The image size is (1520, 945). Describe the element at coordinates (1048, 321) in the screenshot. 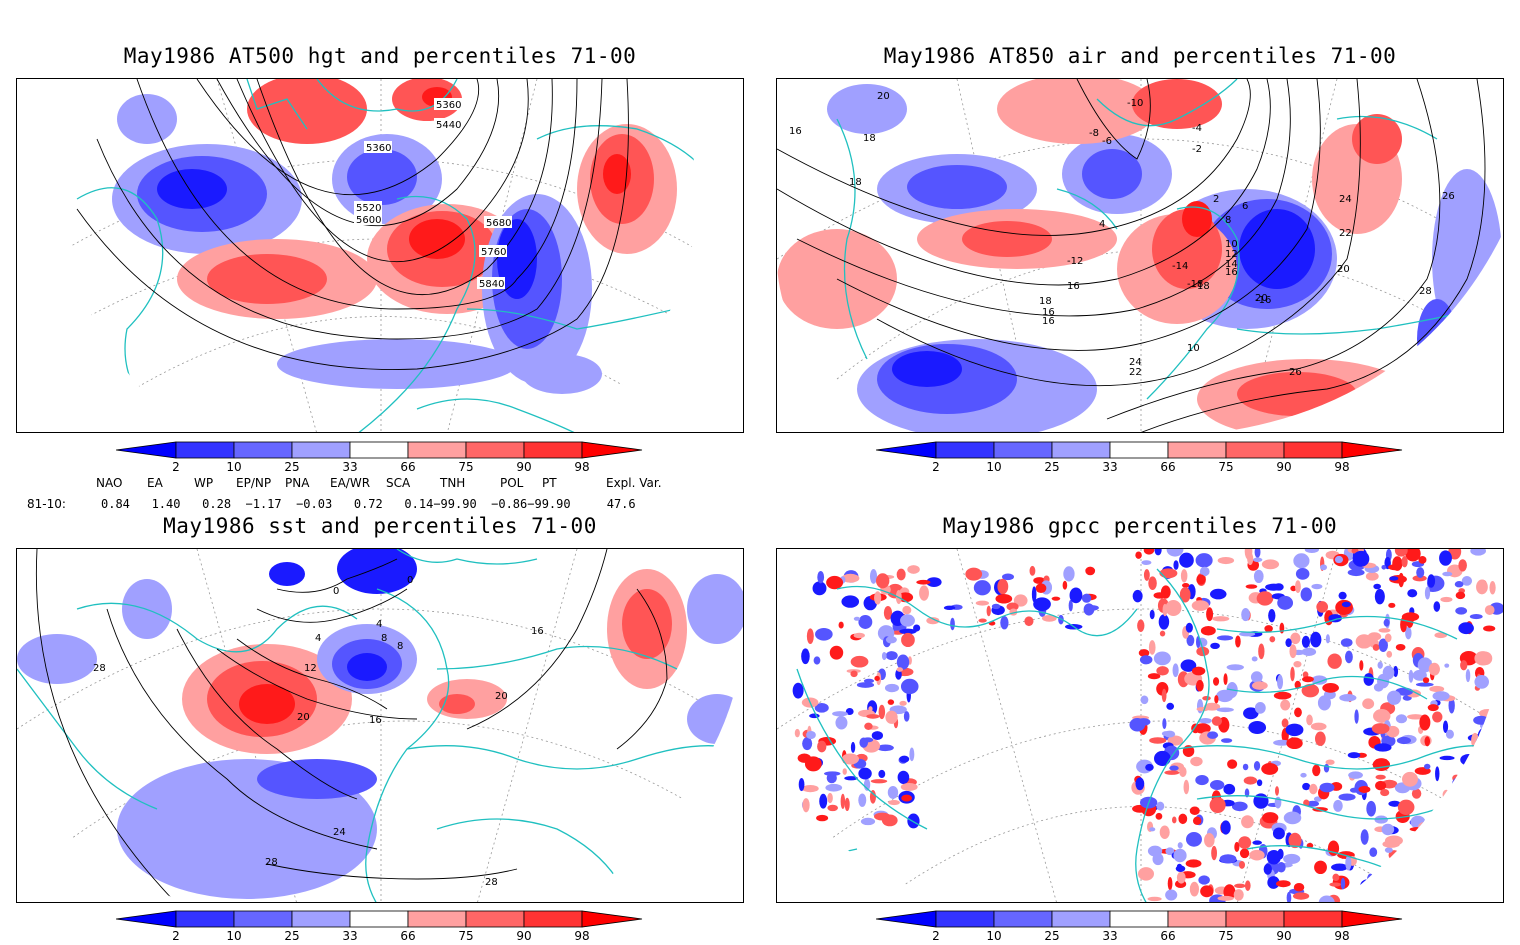

I see `contour-label: 16` at that location.